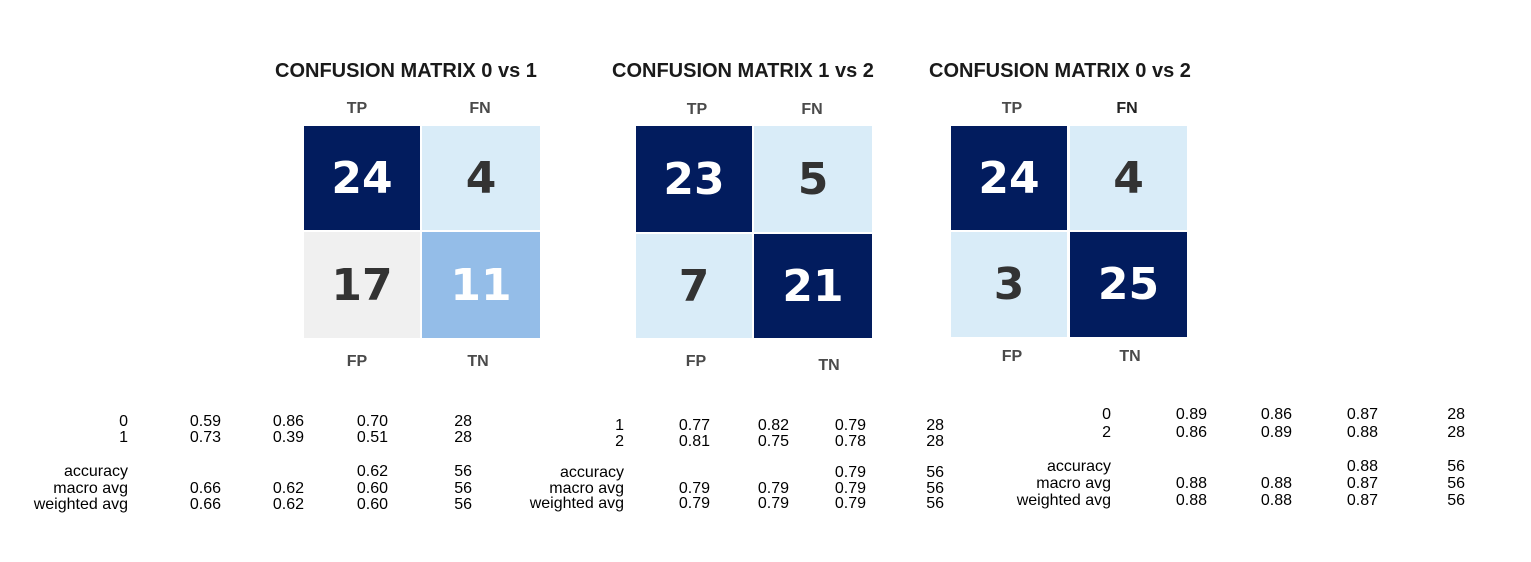 The image size is (1531, 562). I want to click on report-2-summary-2-support: 56, so click(935, 503).